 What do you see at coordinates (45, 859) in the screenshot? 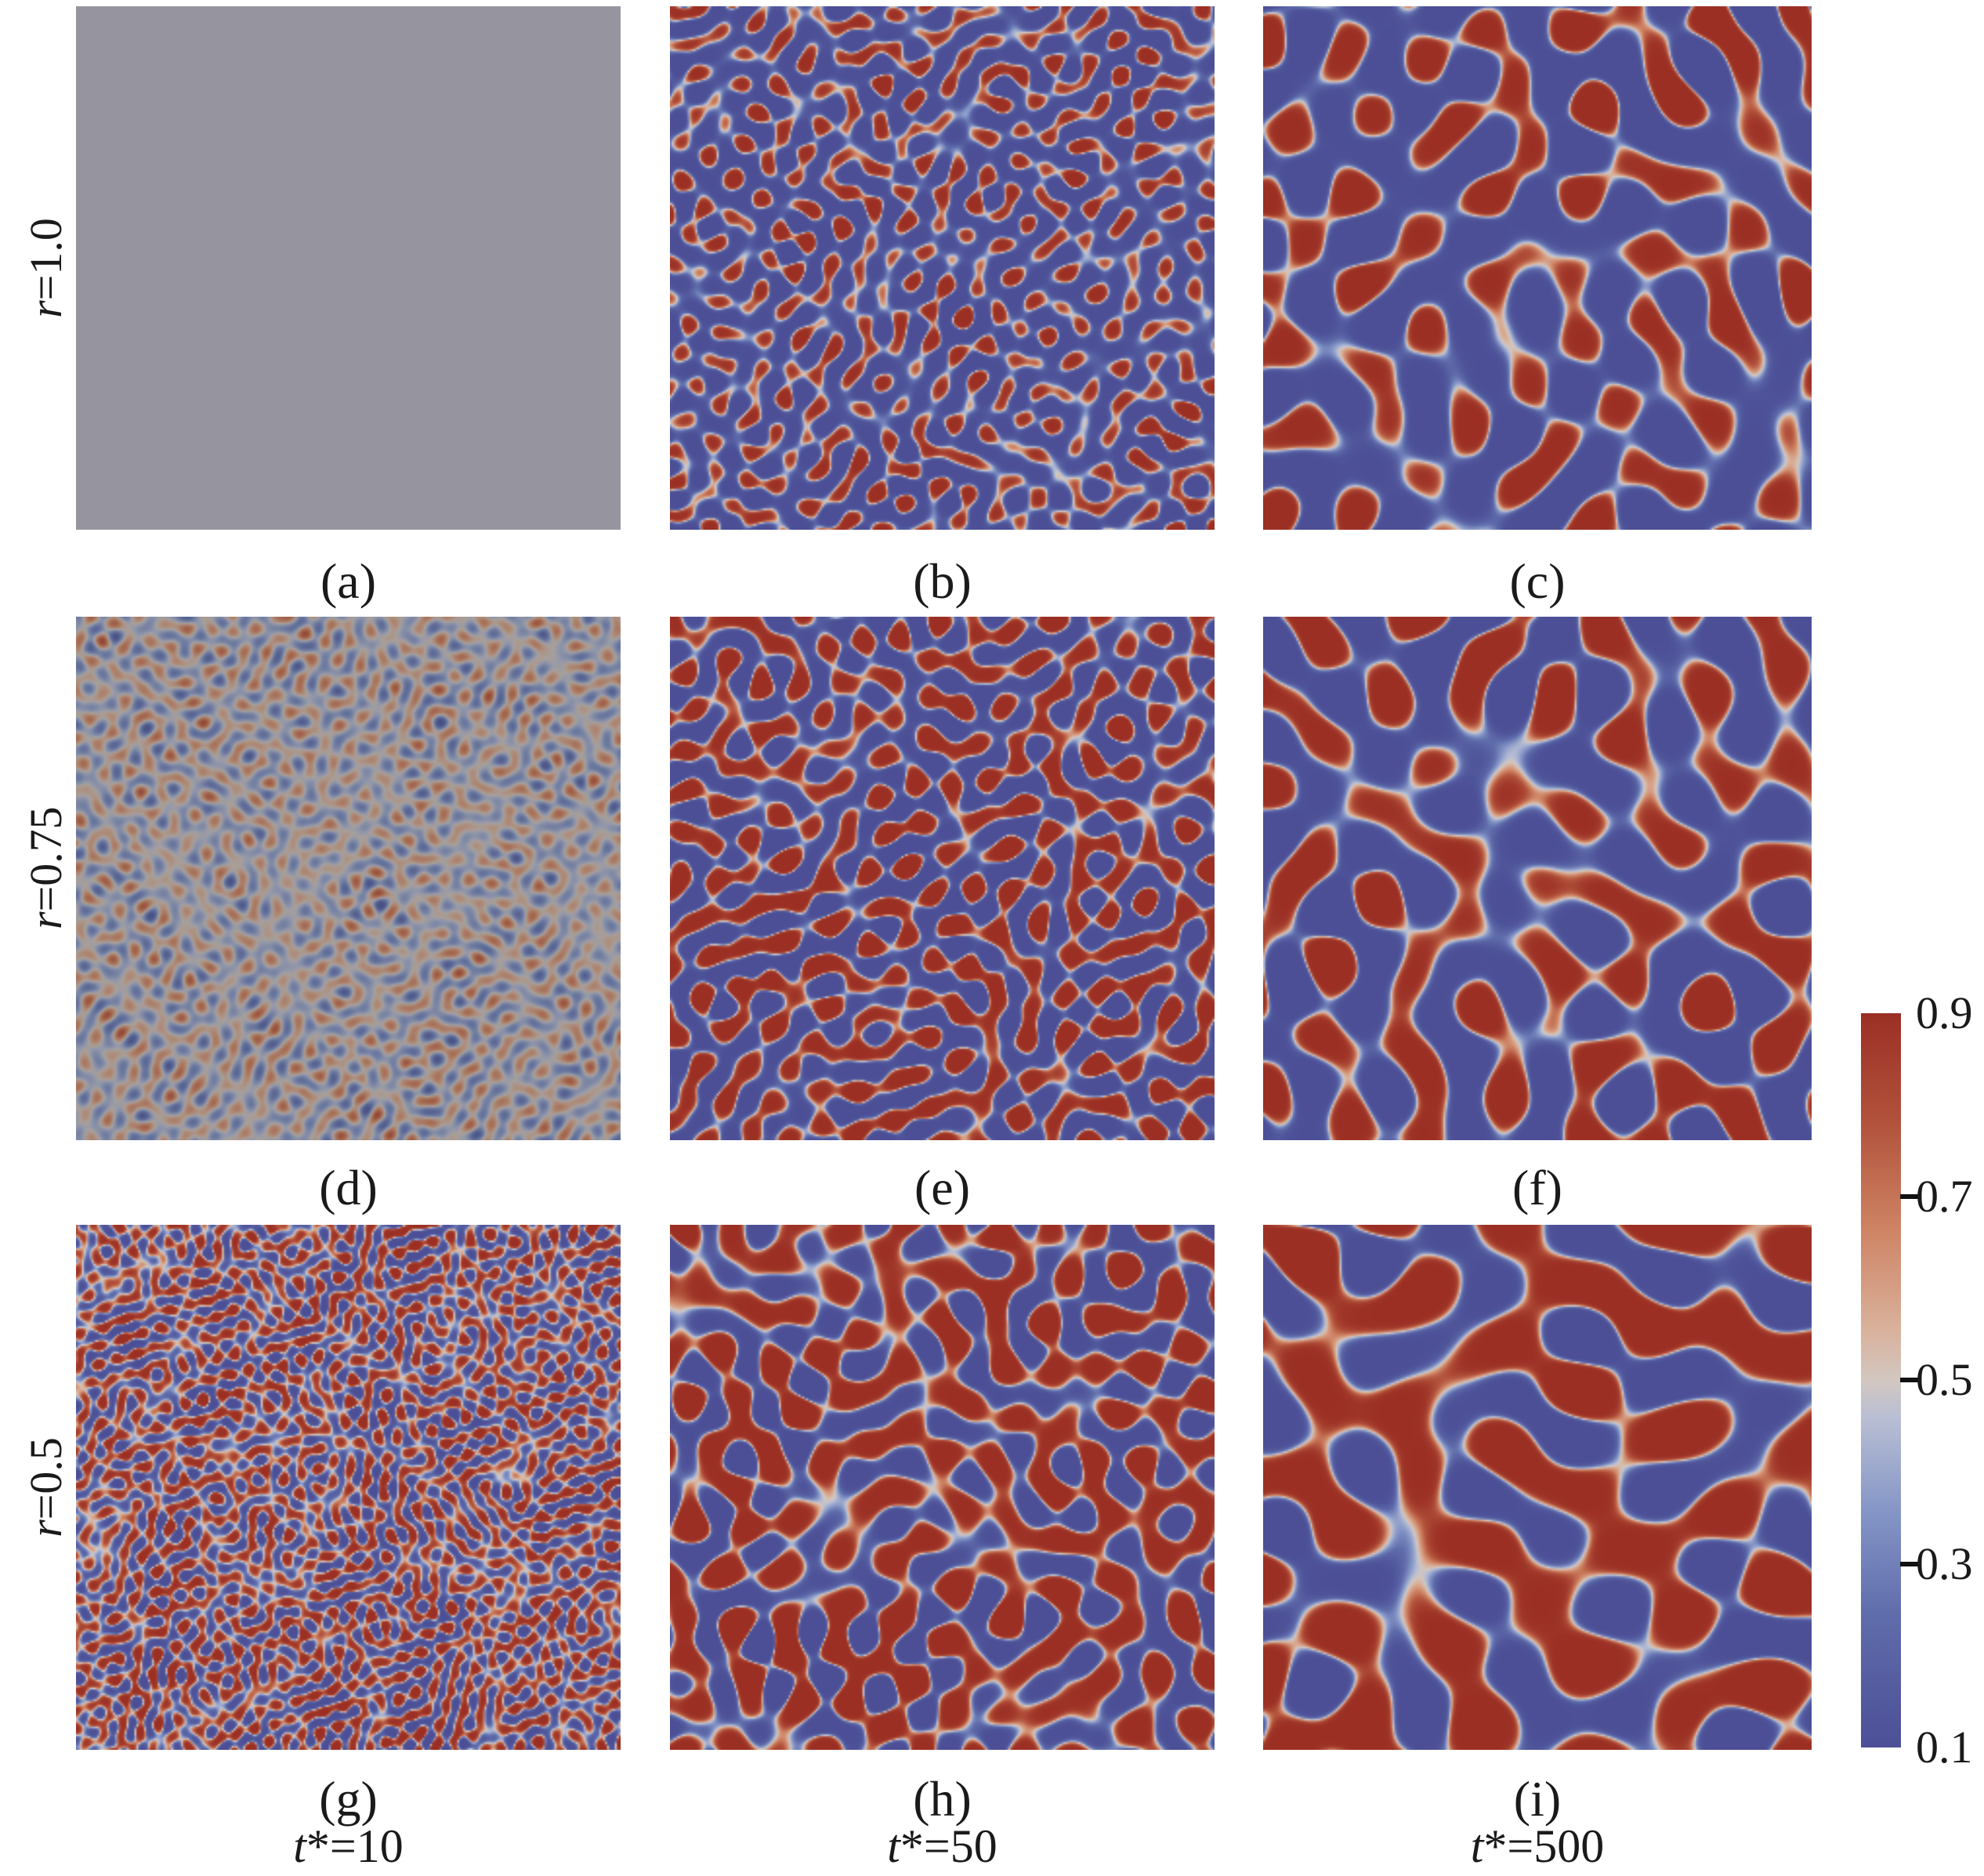
I see `row-label-value: =0.75` at bounding box center [45, 859].